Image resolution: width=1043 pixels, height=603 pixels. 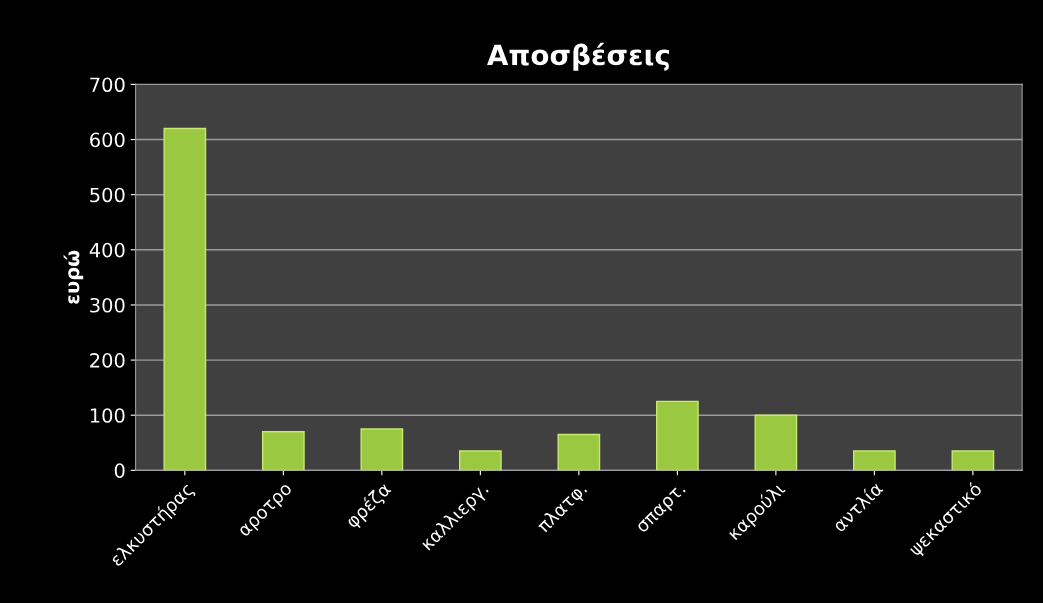 What do you see at coordinates (107, 305) in the screenshot?
I see `y-tick-label: 300` at bounding box center [107, 305].